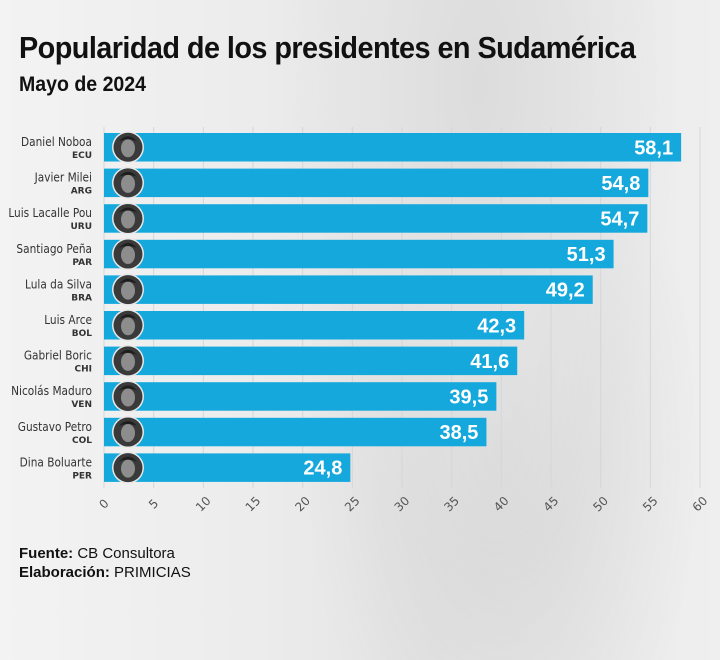  What do you see at coordinates (51, 392) in the screenshot?
I see `category-label: Nicolás Maduro` at bounding box center [51, 392].